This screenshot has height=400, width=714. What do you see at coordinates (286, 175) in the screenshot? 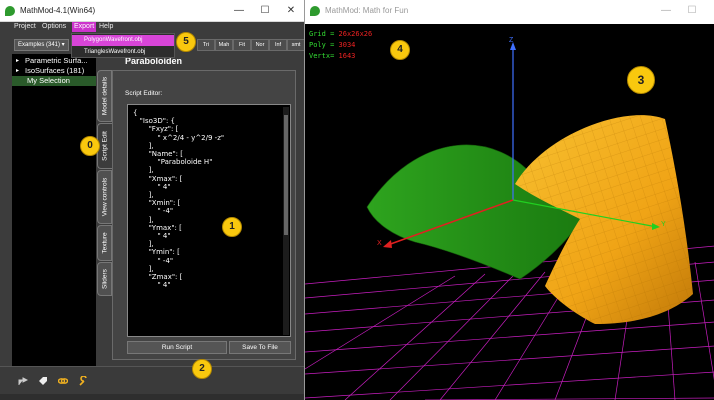
I see `scrollbar-thumb` at bounding box center [286, 175].